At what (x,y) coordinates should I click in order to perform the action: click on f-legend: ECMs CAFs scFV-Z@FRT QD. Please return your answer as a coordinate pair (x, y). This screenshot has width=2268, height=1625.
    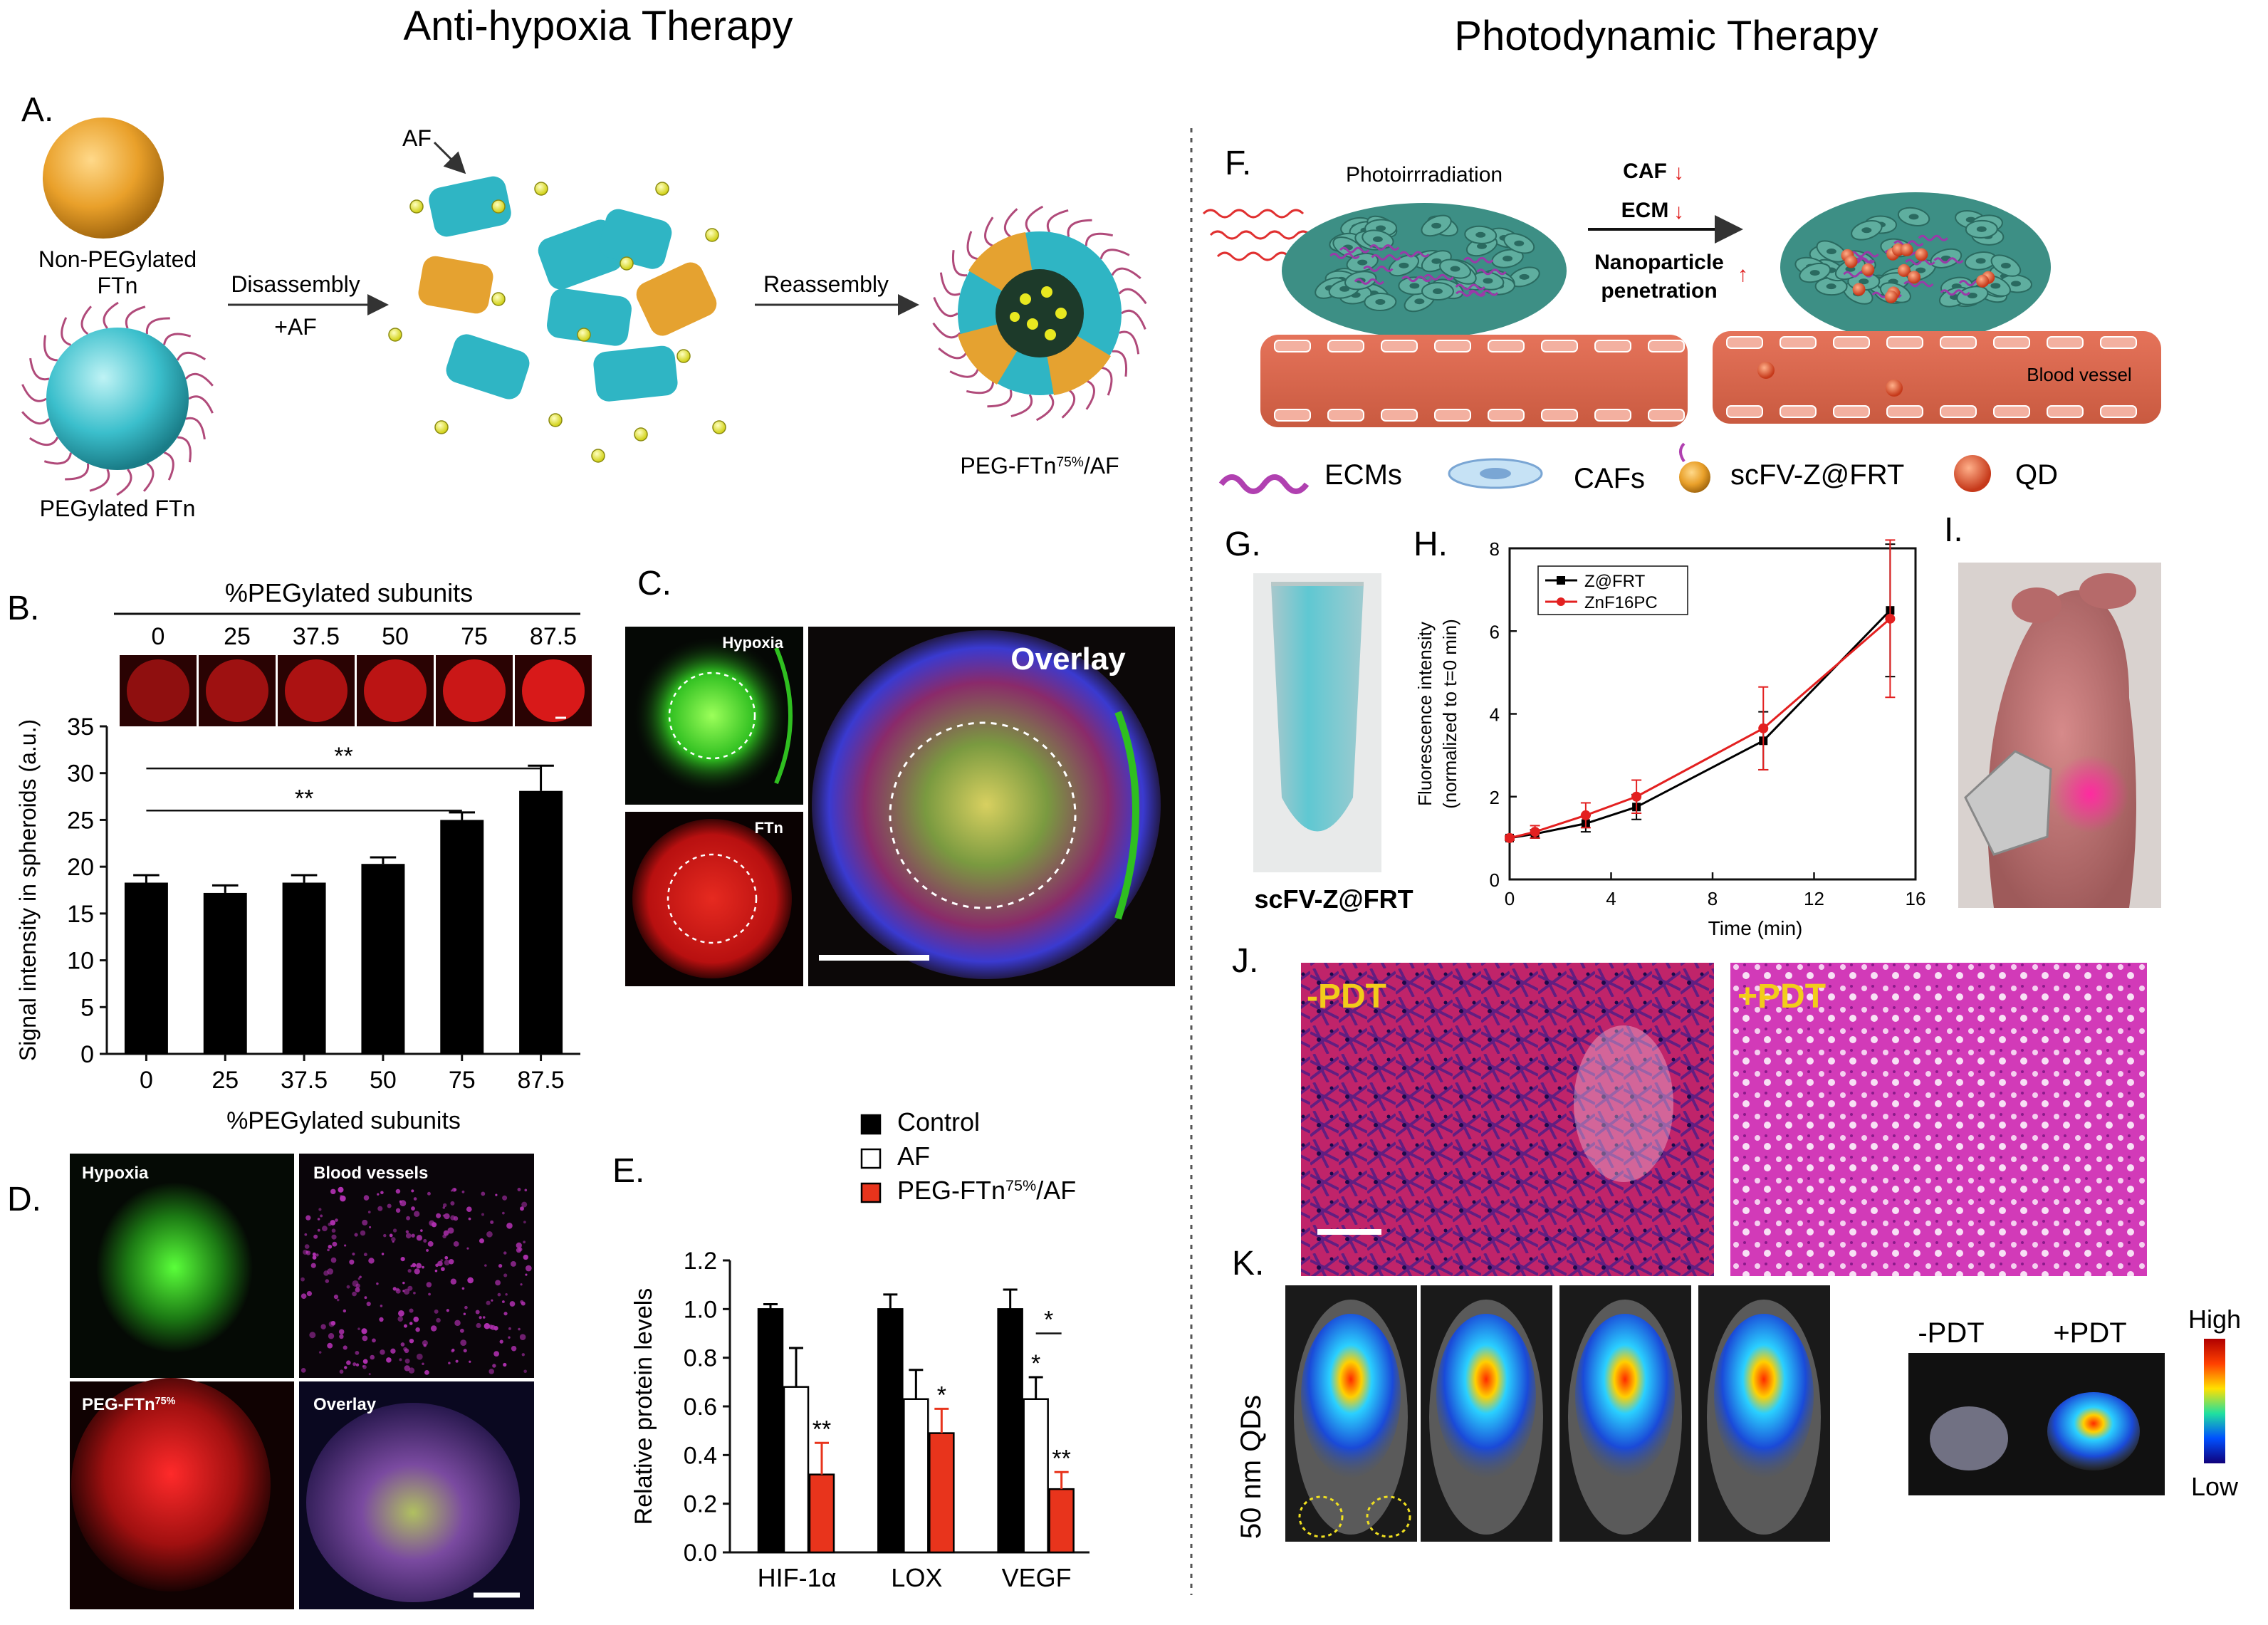
    Looking at the image, I should click on (1638, 468).